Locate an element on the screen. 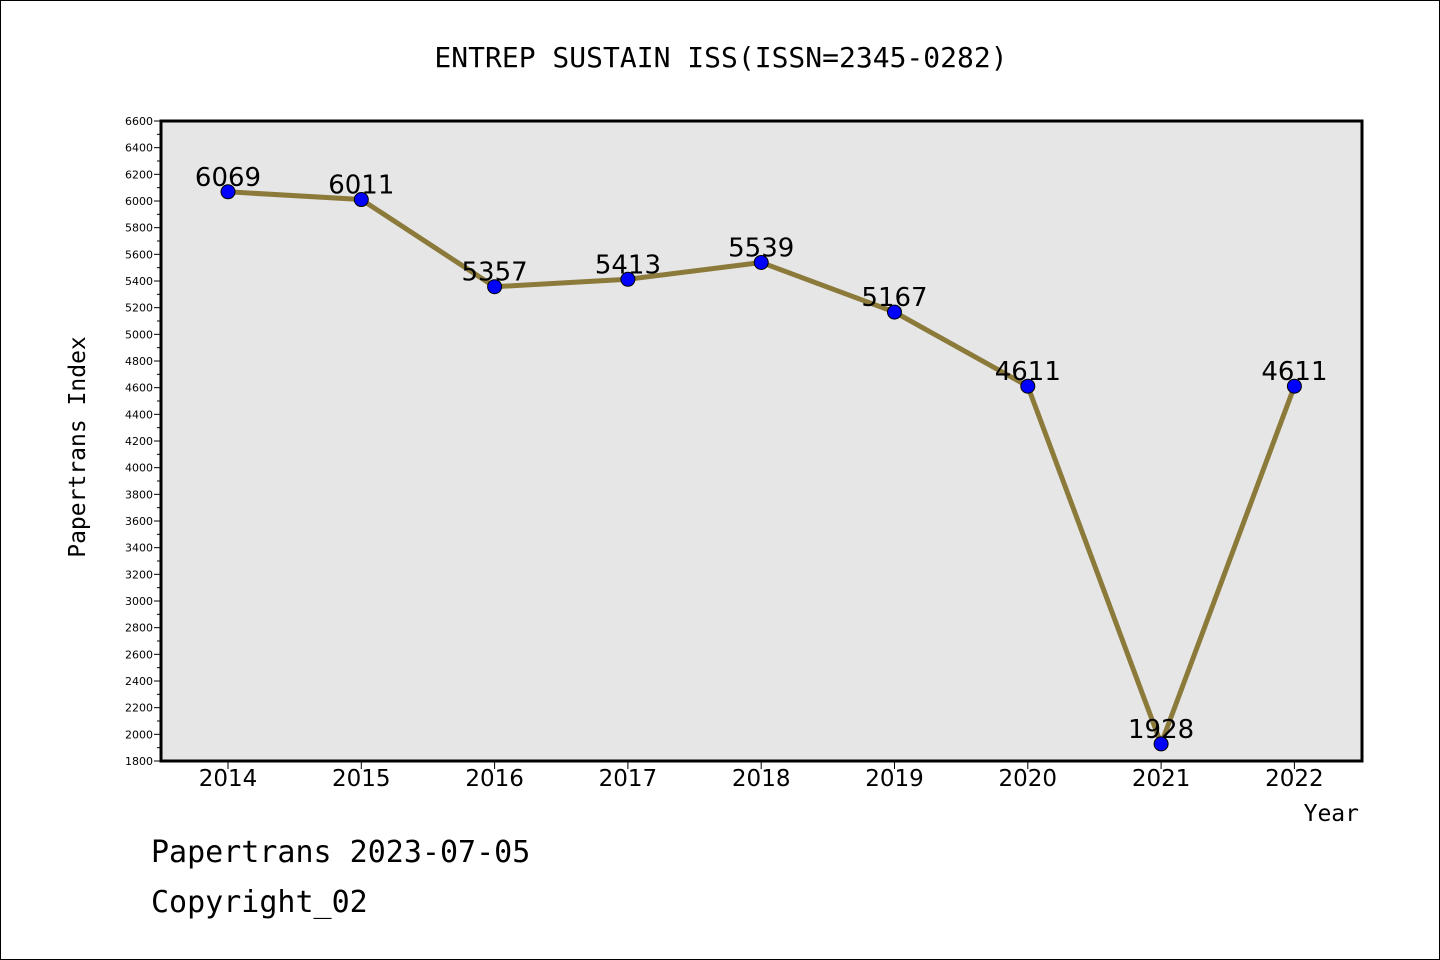  y-tick-label: 3400 is located at coordinates (139, 548).